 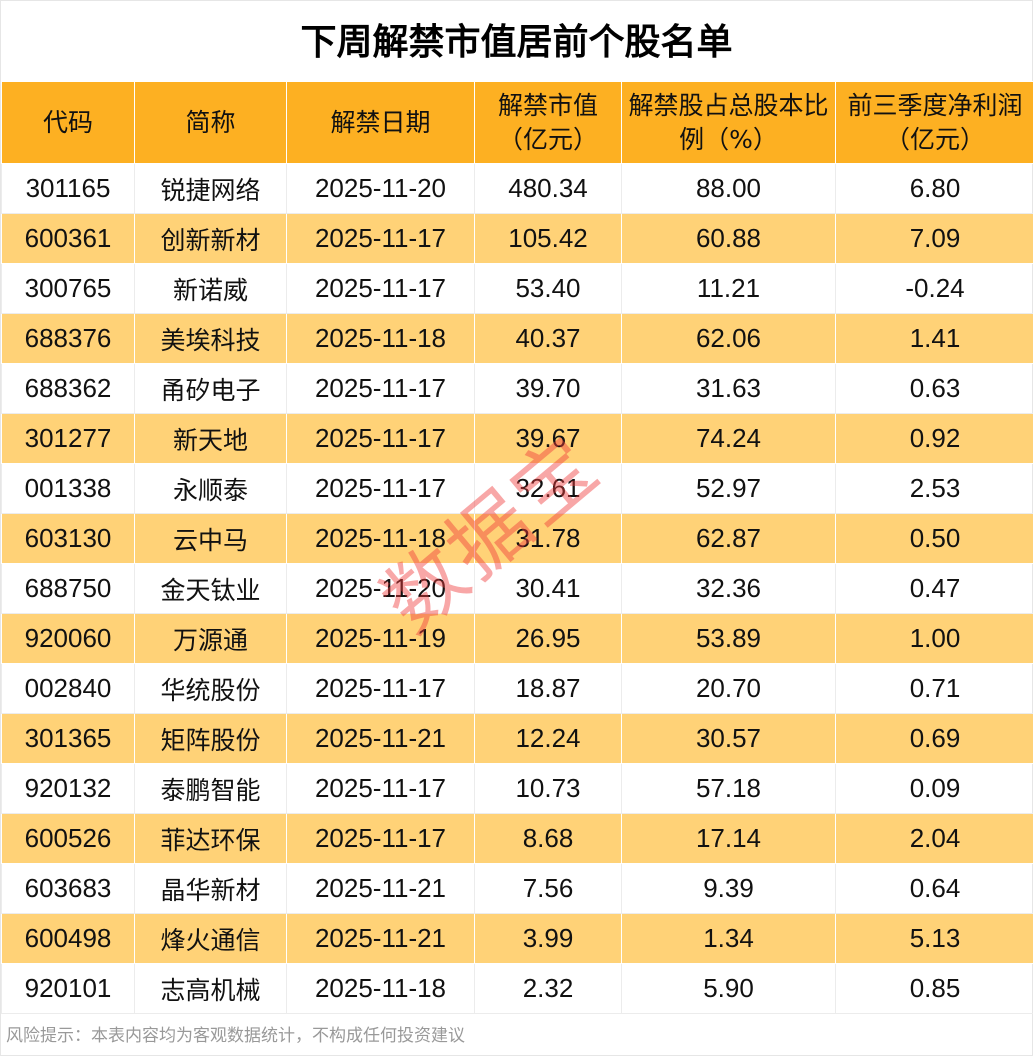 What do you see at coordinates (729, 539) in the screenshot?
I see `cell-unlock-ratio: 62.87` at bounding box center [729, 539].